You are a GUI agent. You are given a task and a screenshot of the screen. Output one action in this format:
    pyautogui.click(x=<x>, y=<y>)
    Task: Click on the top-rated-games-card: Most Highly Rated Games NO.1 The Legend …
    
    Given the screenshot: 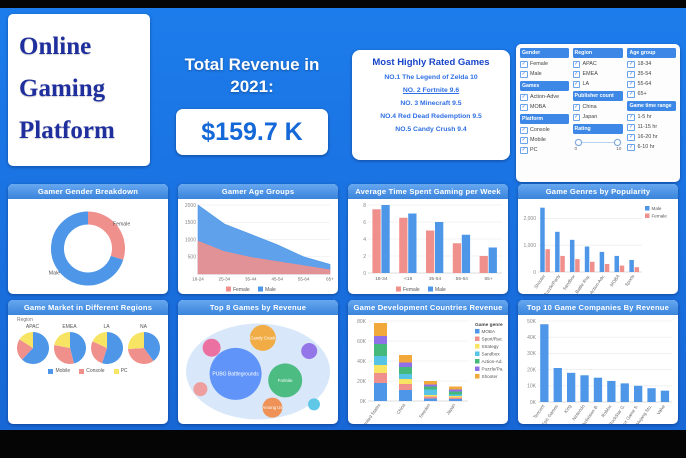 What is the action you would take?
    pyautogui.click(x=431, y=105)
    